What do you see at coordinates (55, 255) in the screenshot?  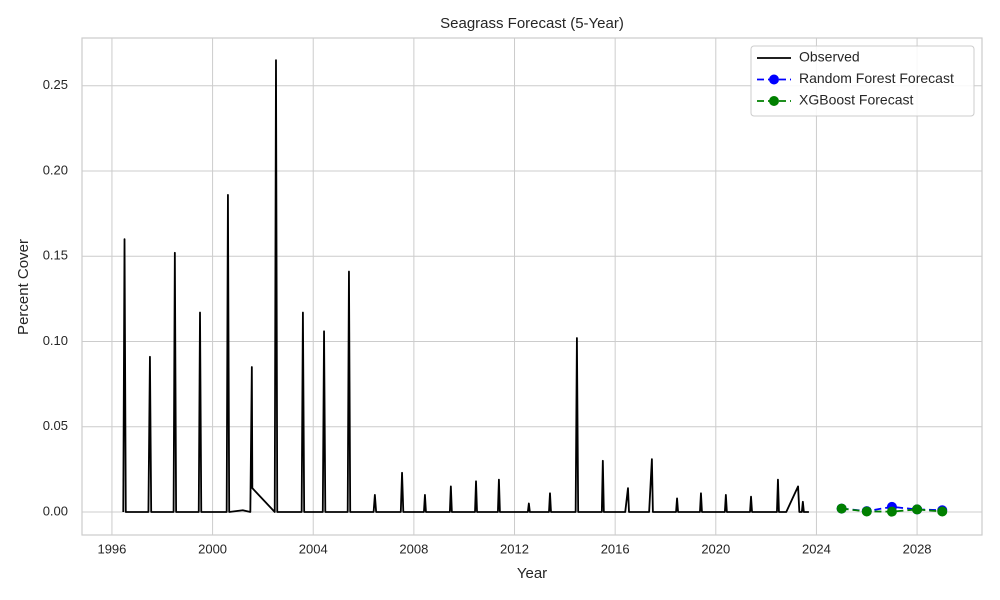 I see `y-tick-label: 0.15` at bounding box center [55, 255].